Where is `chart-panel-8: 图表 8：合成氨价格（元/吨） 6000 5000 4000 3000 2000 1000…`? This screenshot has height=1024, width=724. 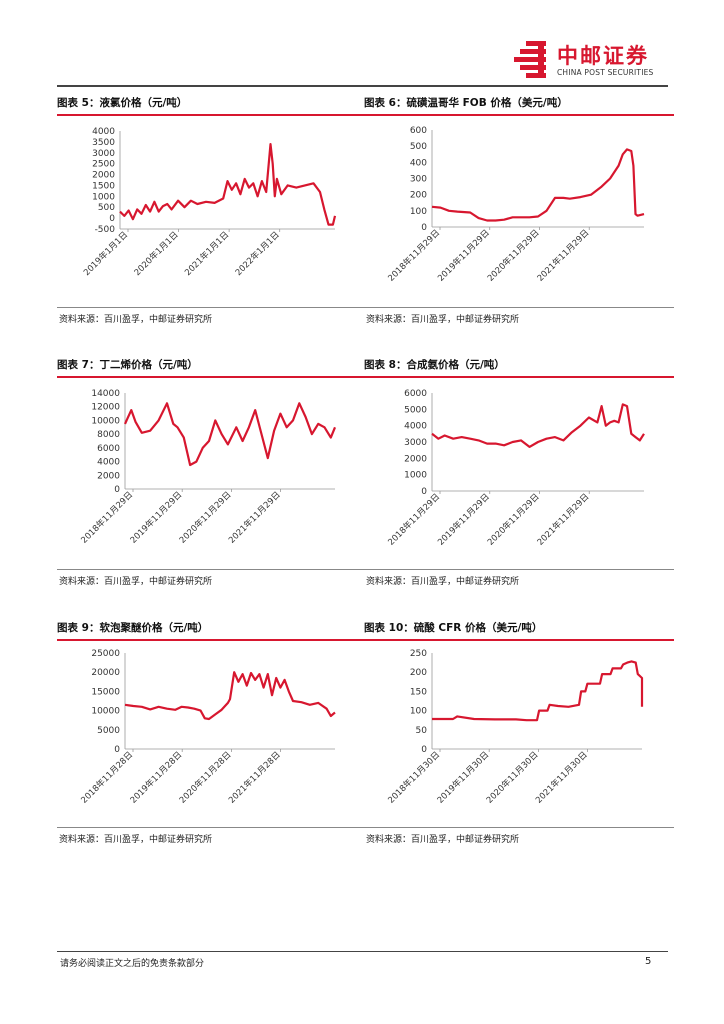
chart-panel-8: 图表 8：合成氨价格（元/吨） 6000 5000 4000 3000 2000 1000… is located at coordinates (519, 477).